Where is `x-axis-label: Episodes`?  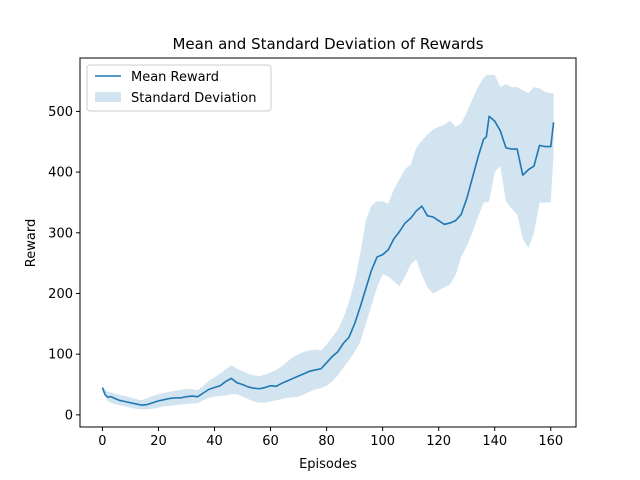
x-axis-label: Episodes is located at coordinates (328, 464).